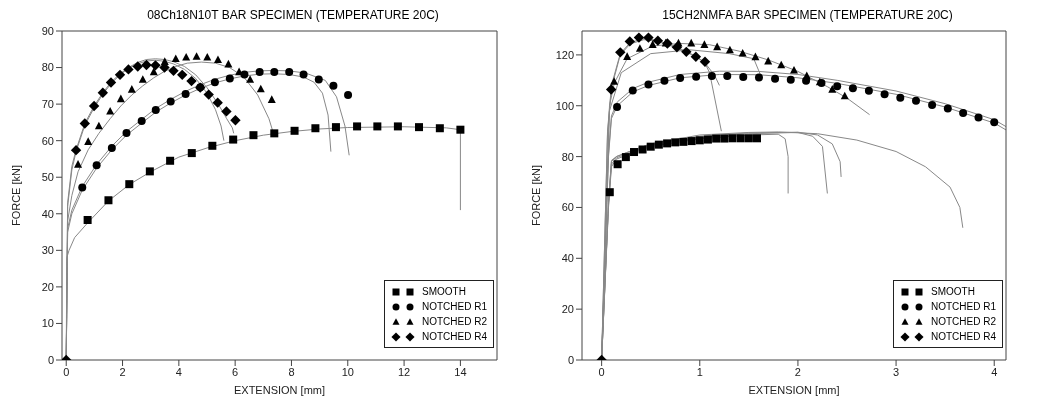 The width and height of the screenshot is (1045, 405). What do you see at coordinates (235, 371) in the screenshot?
I see `x-tick-label: 6` at bounding box center [235, 371].